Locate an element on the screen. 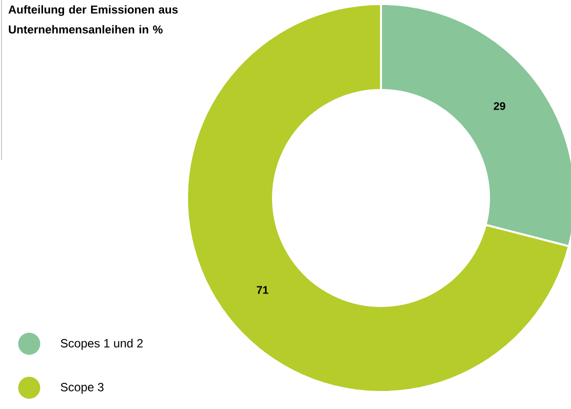 This screenshot has width=571, height=409. text: Aufteilung der Emissionen aus Unternehmensanleihen in % is located at coordinates (93, 19).